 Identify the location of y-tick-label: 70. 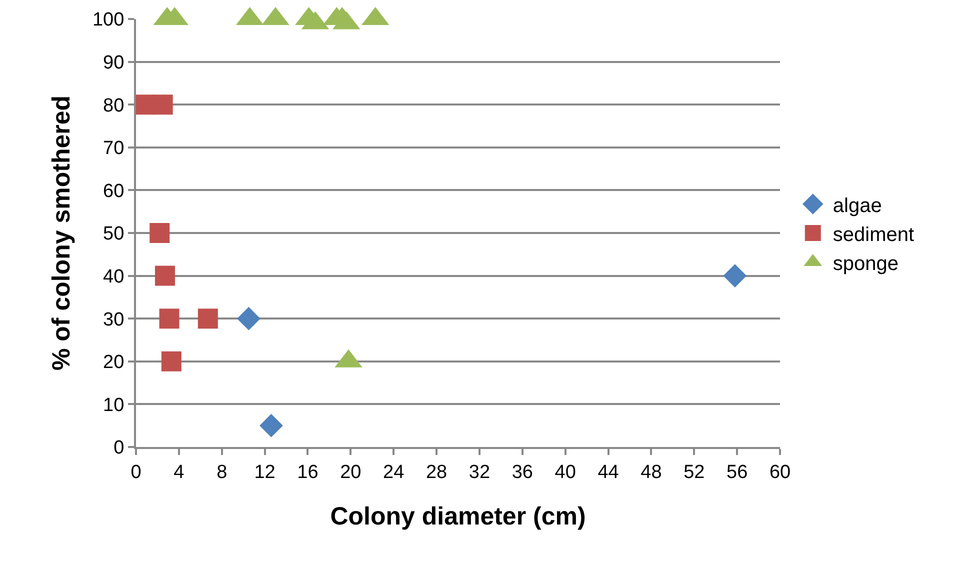
(113, 149).